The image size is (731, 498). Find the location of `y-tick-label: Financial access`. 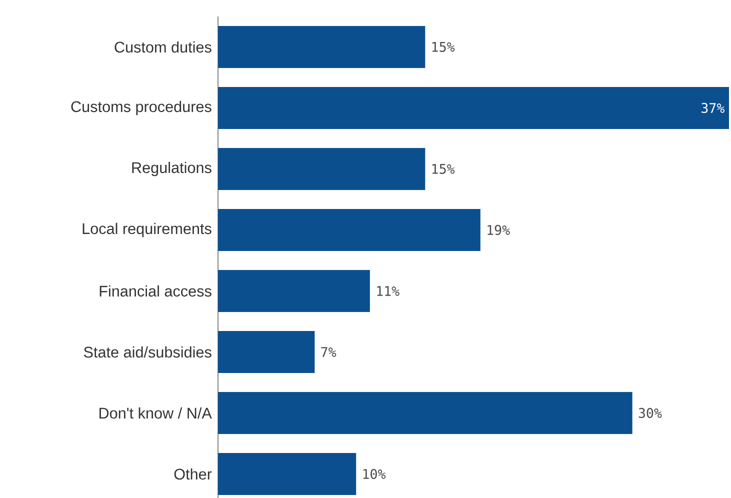

y-tick-label: Financial access is located at coordinates (156, 291).